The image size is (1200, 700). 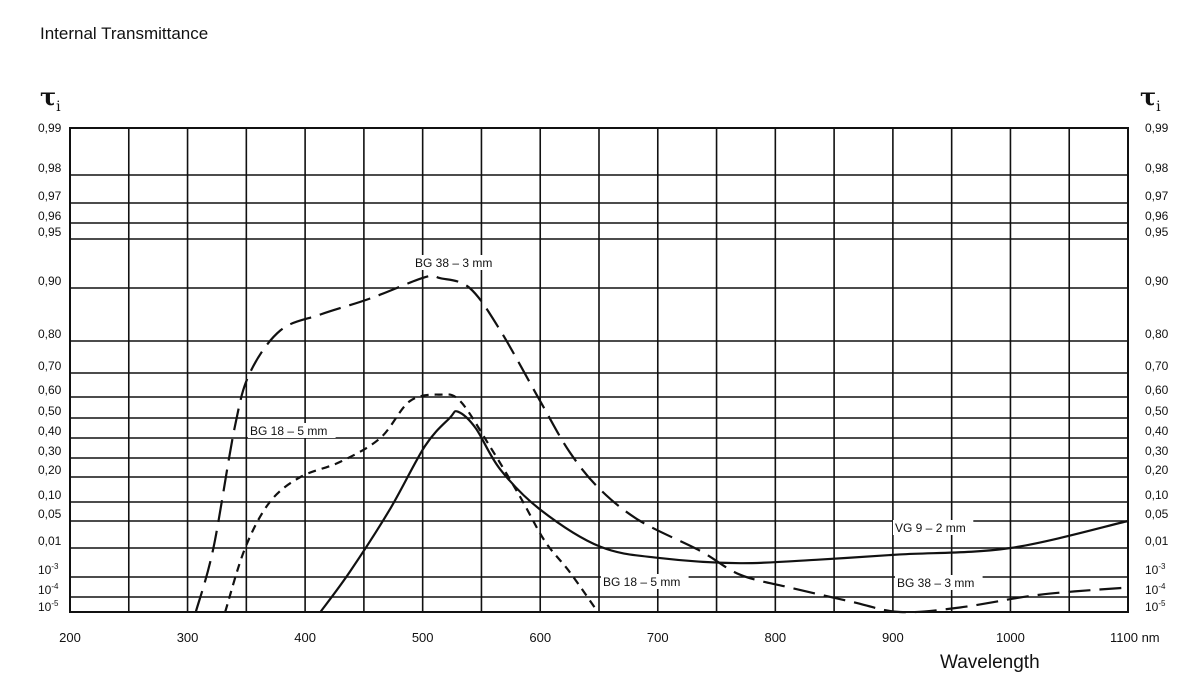 I want to click on y-tick-label-right: 0,90, so click(x=1157, y=281).